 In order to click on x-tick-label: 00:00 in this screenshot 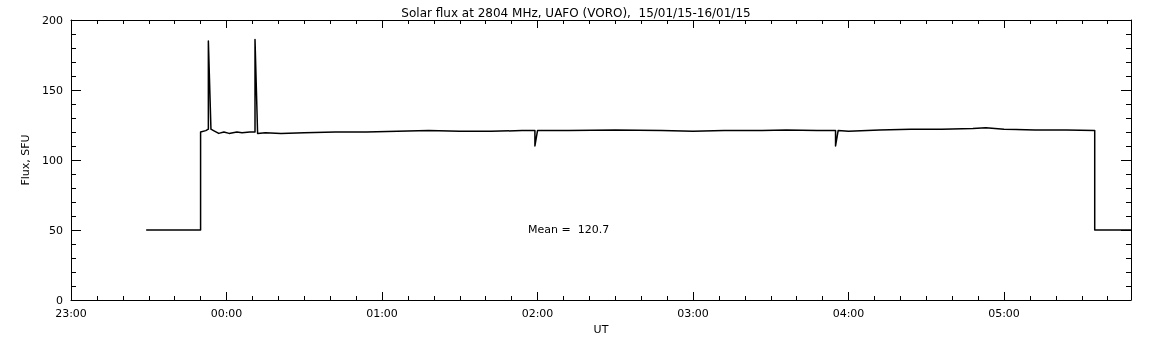, I will do `click(226, 313)`.